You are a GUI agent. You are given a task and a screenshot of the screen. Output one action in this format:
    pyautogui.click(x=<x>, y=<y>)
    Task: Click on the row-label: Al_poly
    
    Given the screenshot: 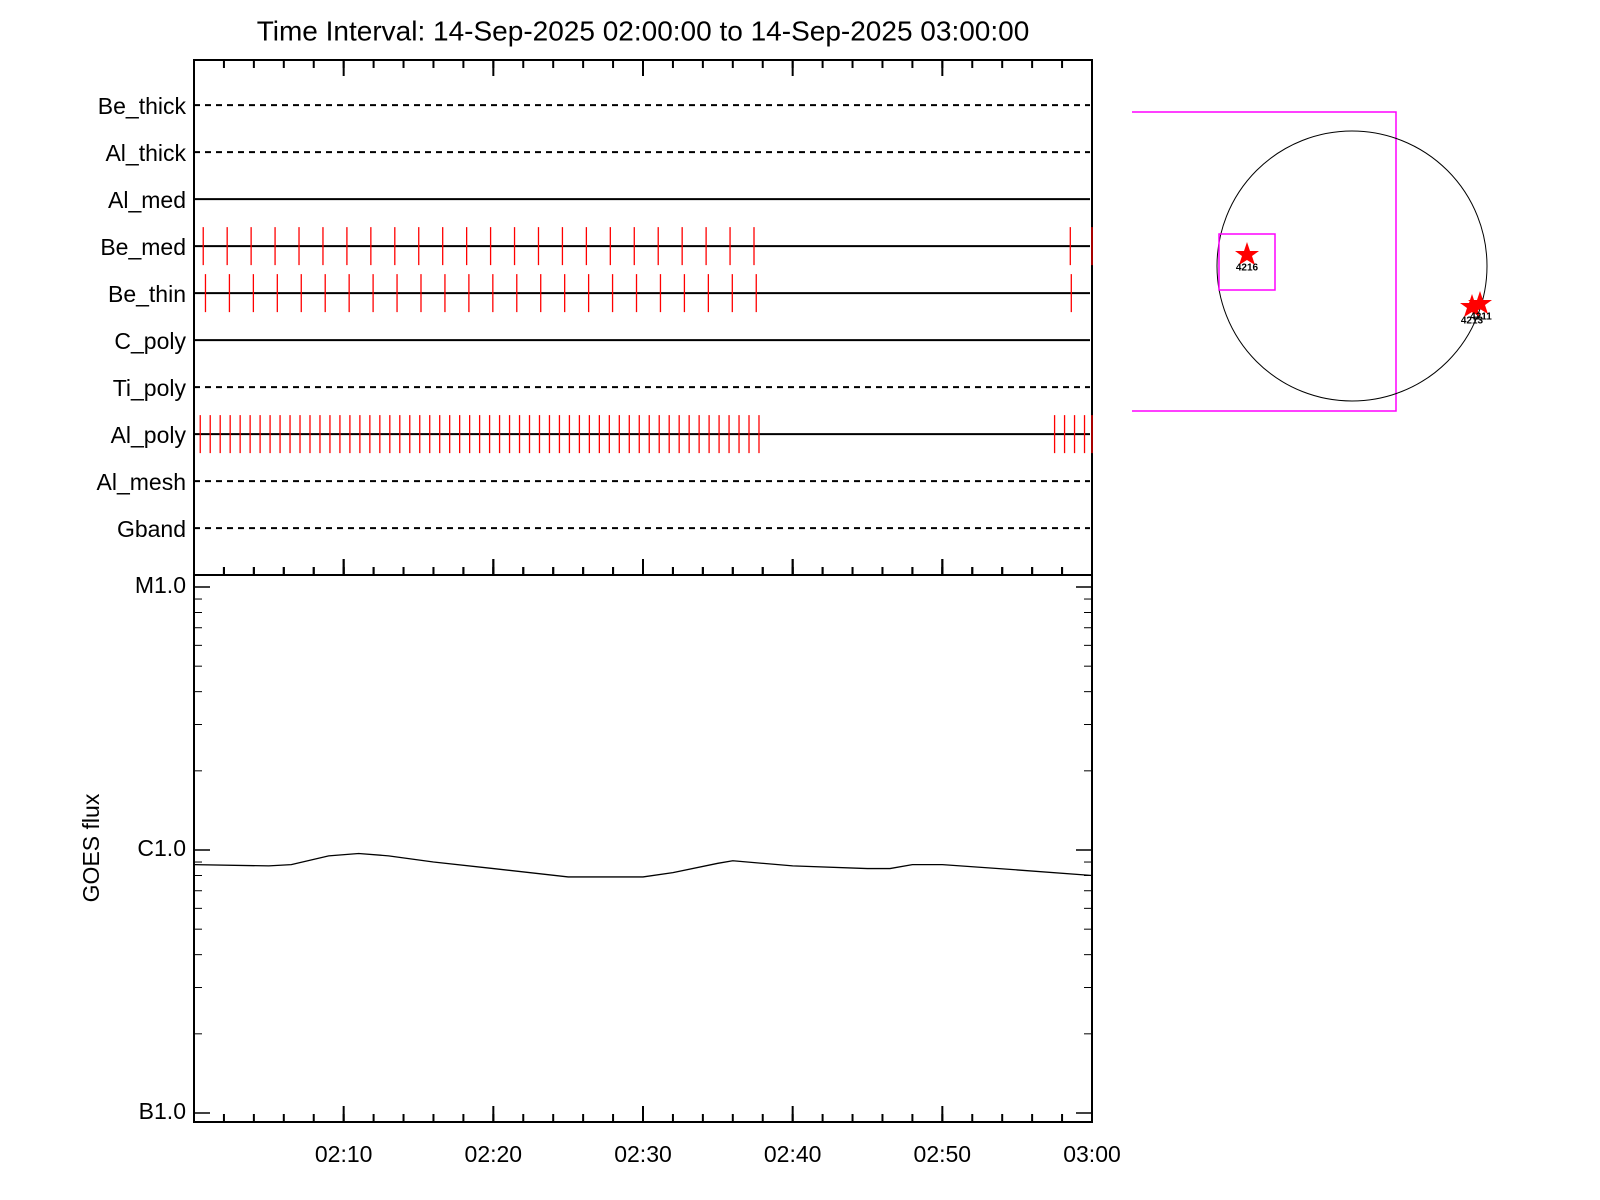 What is the action you would take?
    pyautogui.click(x=149, y=435)
    